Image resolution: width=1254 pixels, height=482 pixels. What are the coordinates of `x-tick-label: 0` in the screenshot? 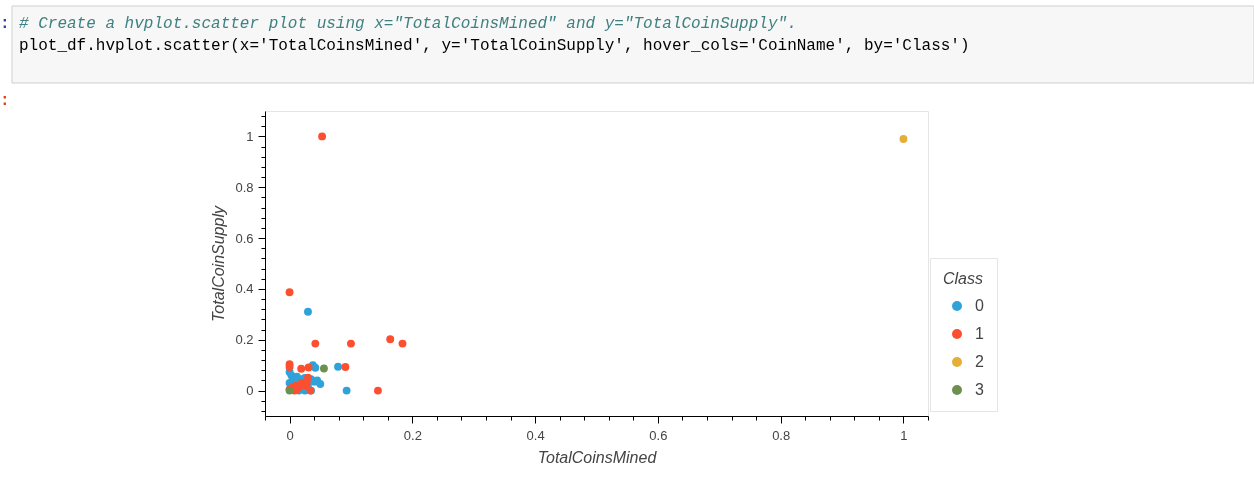 It's located at (290, 435).